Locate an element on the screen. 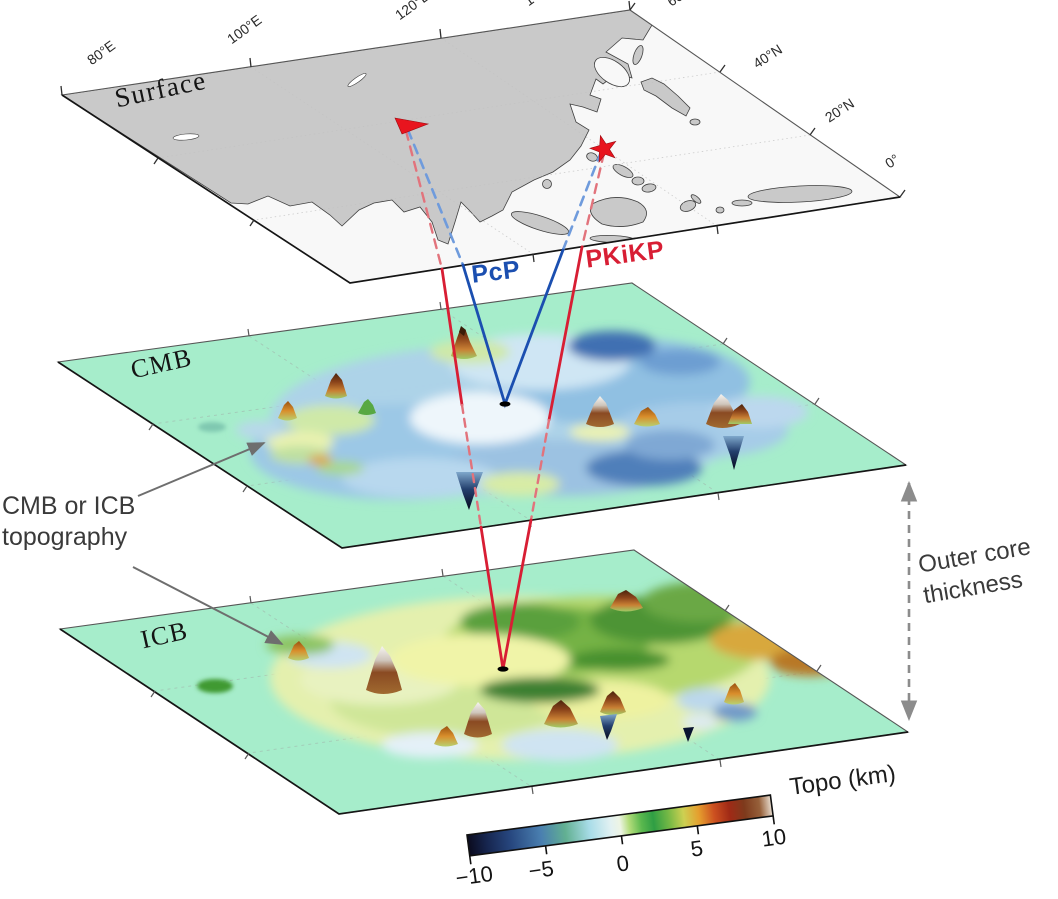 The height and width of the screenshot is (899, 1058). map-graticule is located at coordinates (484, 146).